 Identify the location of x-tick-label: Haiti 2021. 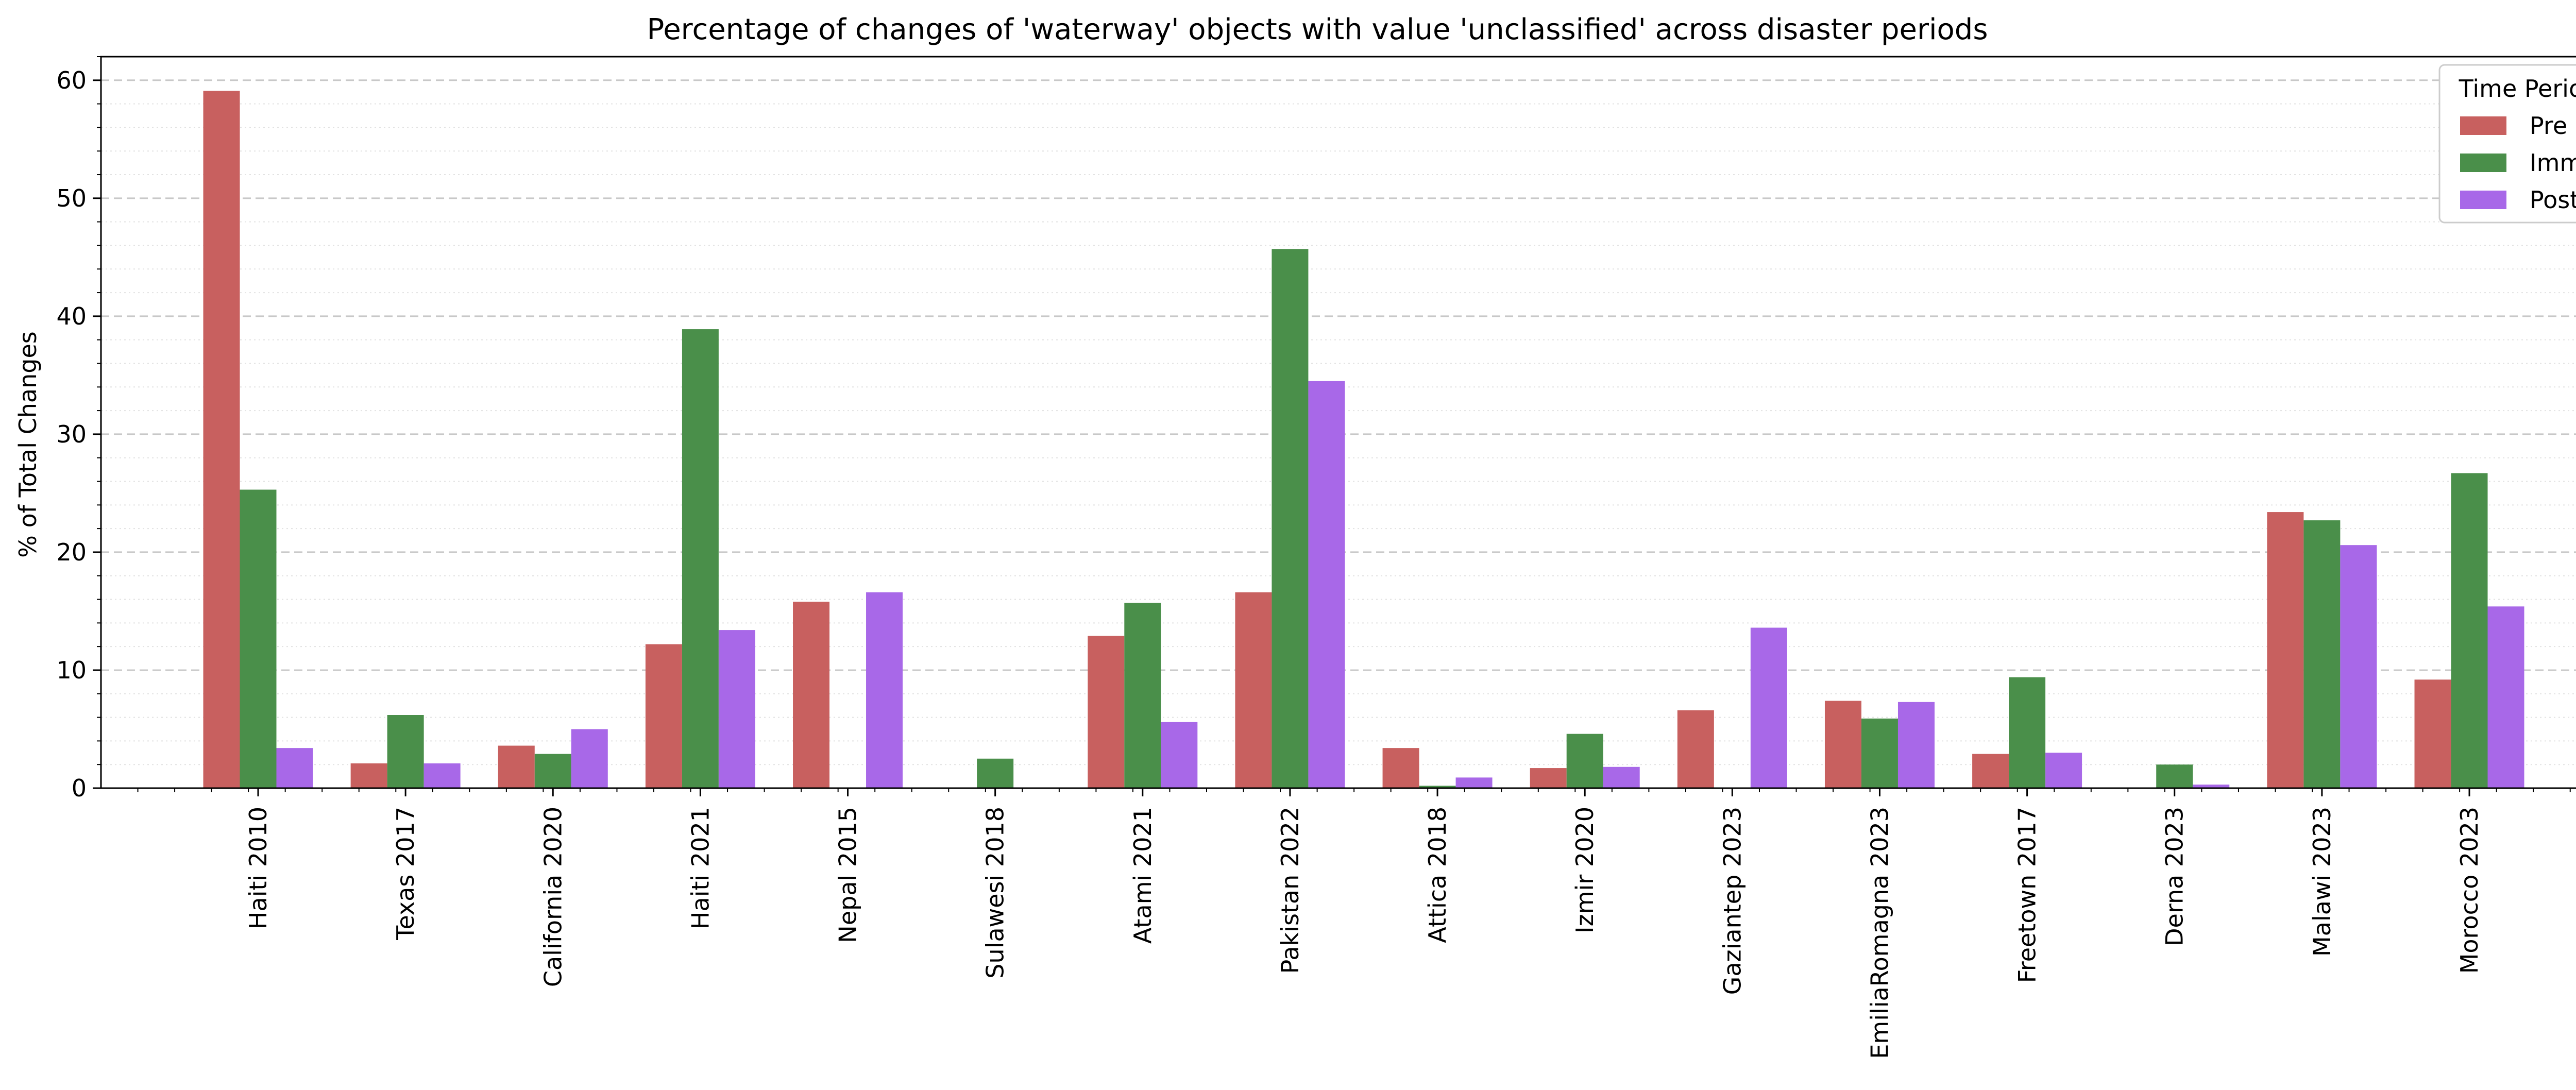
(700, 868).